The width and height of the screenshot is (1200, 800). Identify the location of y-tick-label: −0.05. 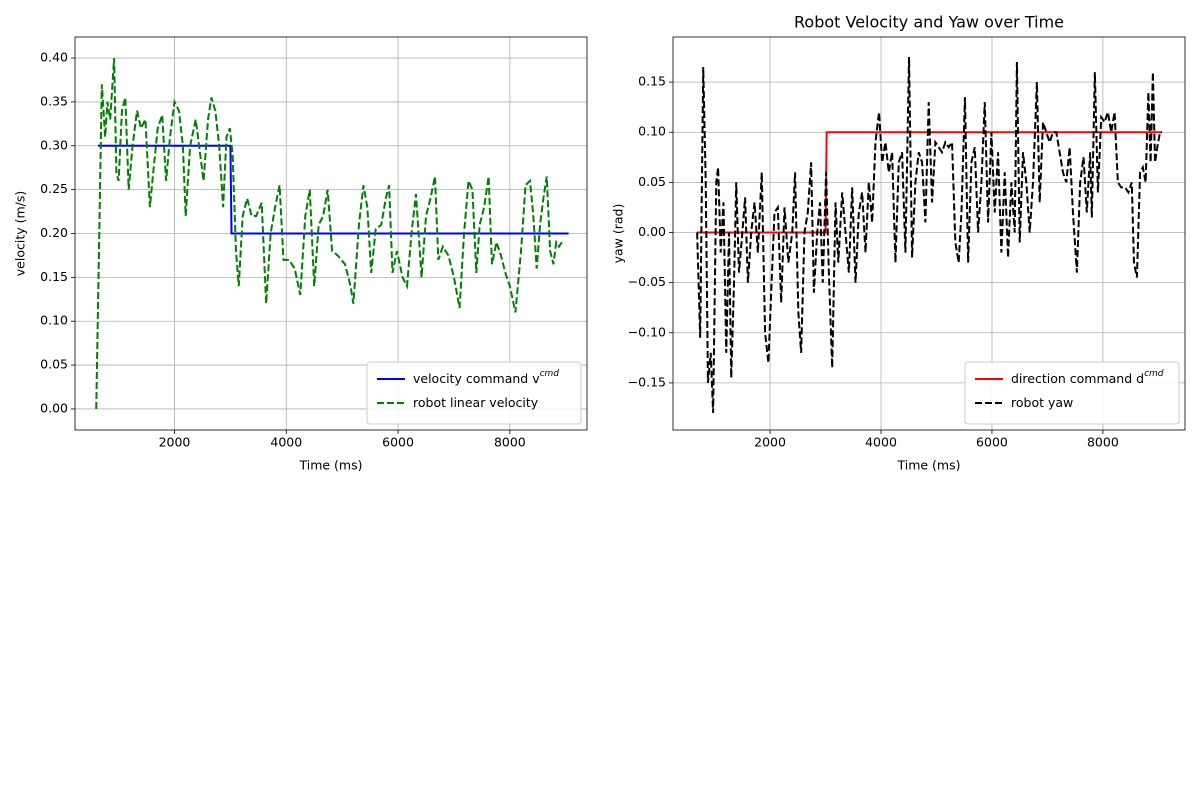
(647, 281).